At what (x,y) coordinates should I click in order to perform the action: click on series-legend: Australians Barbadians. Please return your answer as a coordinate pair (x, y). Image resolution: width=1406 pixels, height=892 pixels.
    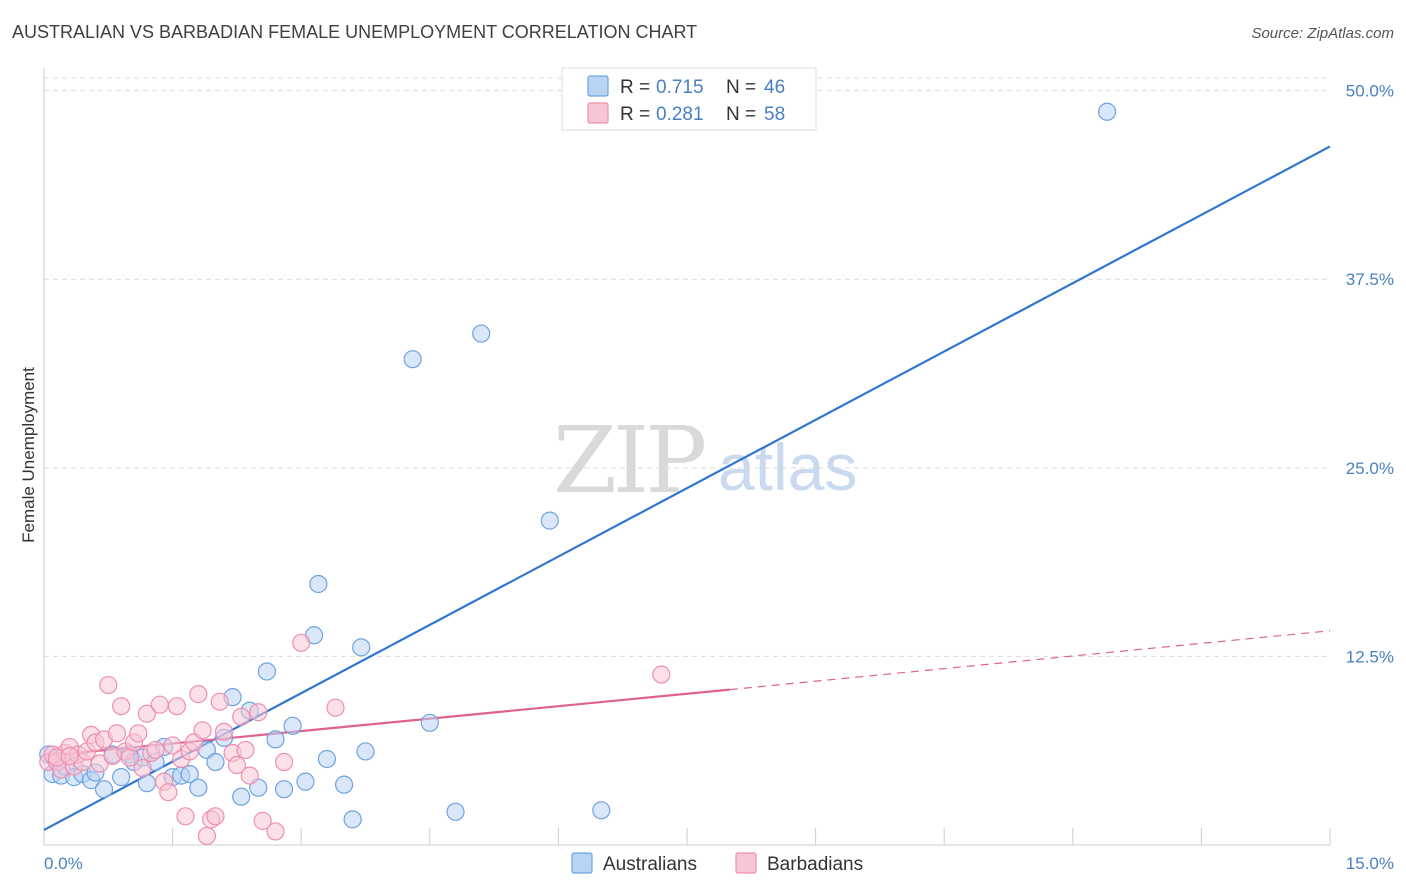
    Looking at the image, I should click on (717, 863).